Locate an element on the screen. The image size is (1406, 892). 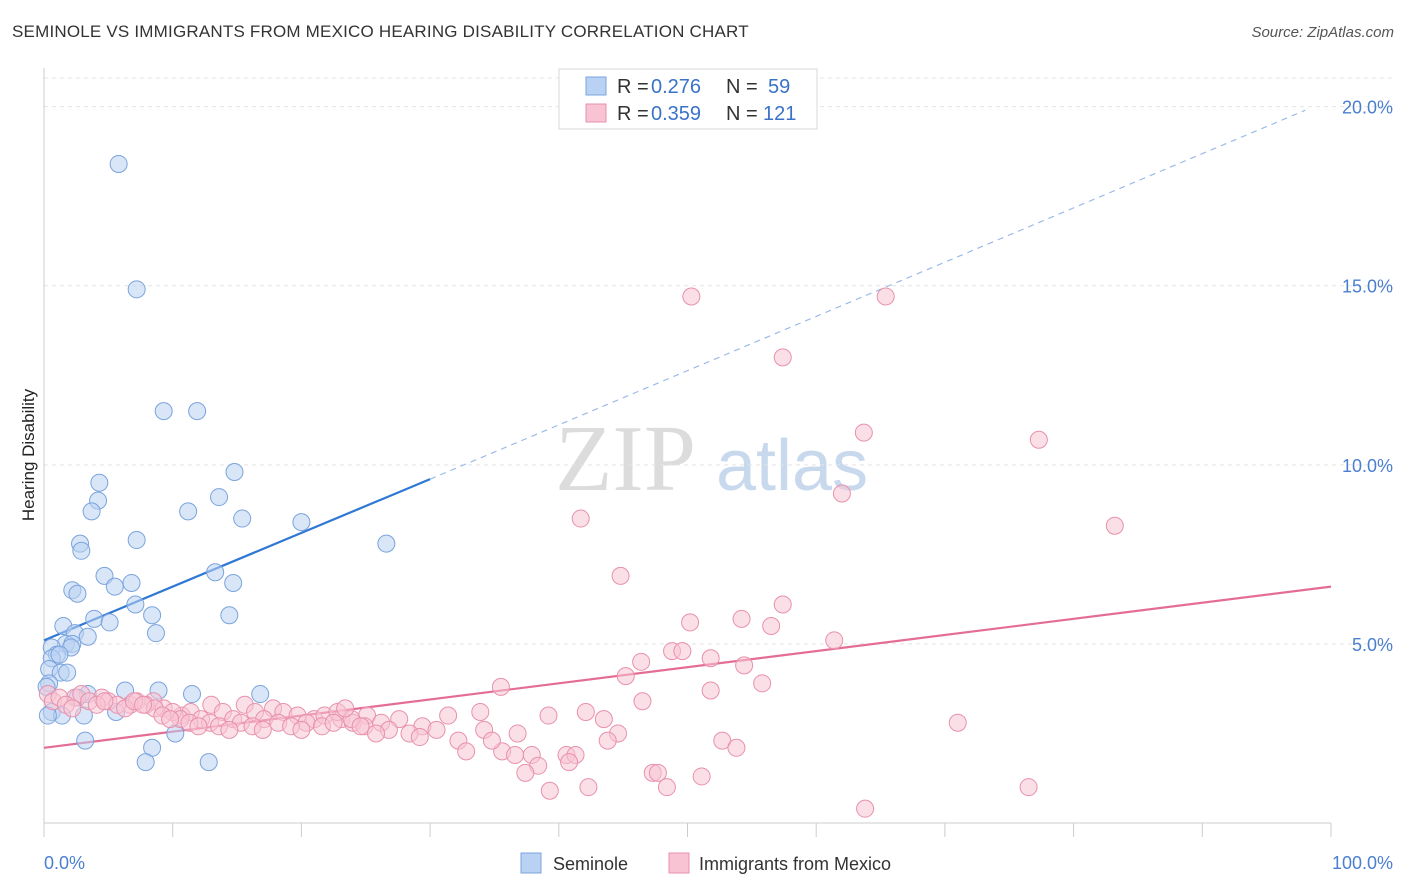
bottom-legend-label-seminole: Seminole is located at coordinates (590, 864).